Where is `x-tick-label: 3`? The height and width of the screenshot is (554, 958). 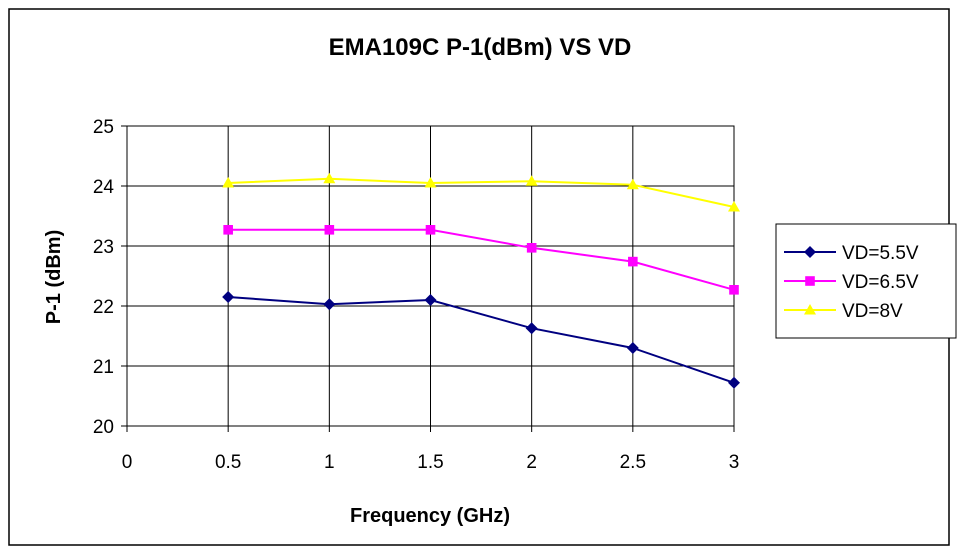 x-tick-label: 3 is located at coordinates (734, 462).